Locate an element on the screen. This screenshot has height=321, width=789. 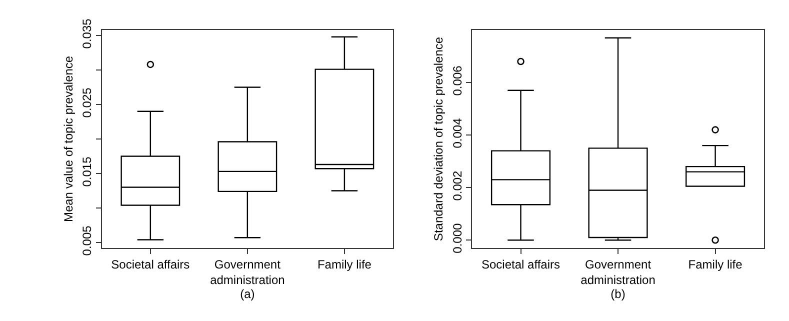
y-tick-label: 0.000 is located at coordinates (457, 238).